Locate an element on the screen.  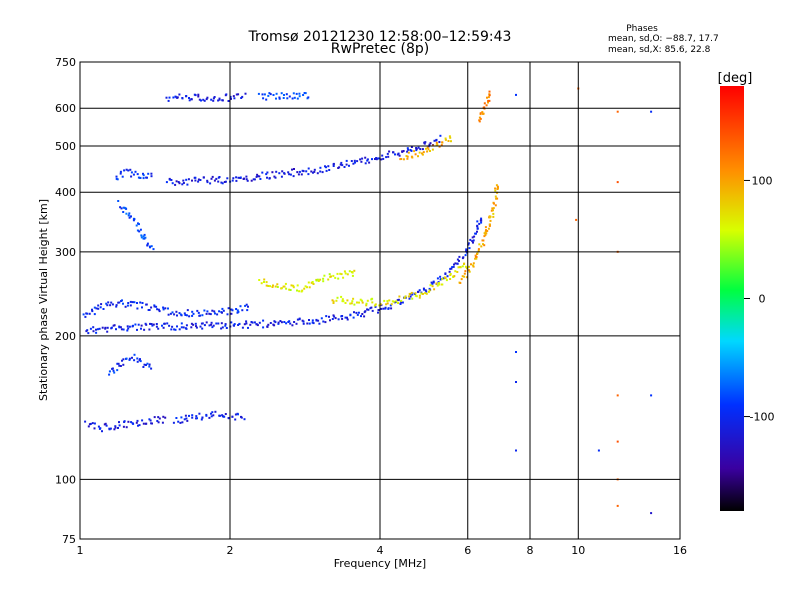
y-axis-label: Stationary phase Virtual Height [km] is located at coordinates (43, 300).